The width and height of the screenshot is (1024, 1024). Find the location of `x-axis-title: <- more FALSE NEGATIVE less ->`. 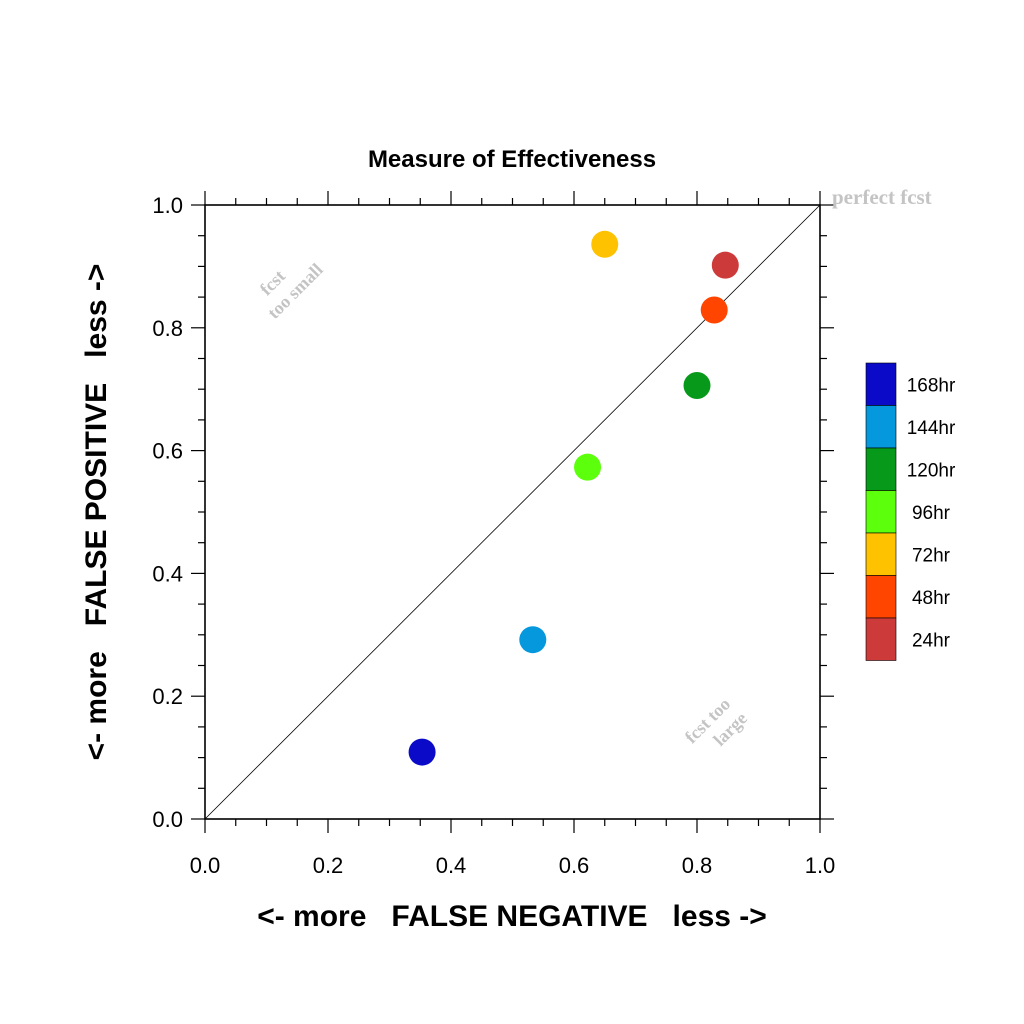

x-axis-title: <- more FALSE NEGATIVE less -> is located at coordinates (512, 916).